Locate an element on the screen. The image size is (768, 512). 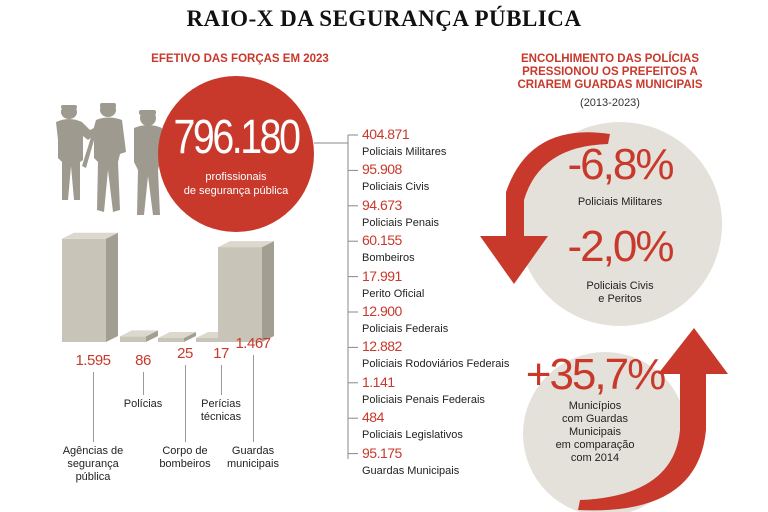
decline-arrow-icon is located at coordinates (545, 208).